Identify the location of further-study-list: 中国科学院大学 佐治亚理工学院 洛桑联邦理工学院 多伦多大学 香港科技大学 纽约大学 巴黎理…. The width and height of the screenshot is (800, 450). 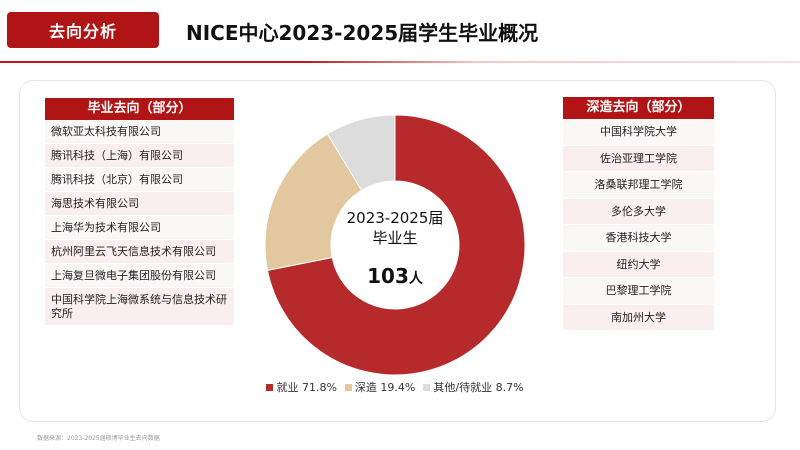
(638, 225).